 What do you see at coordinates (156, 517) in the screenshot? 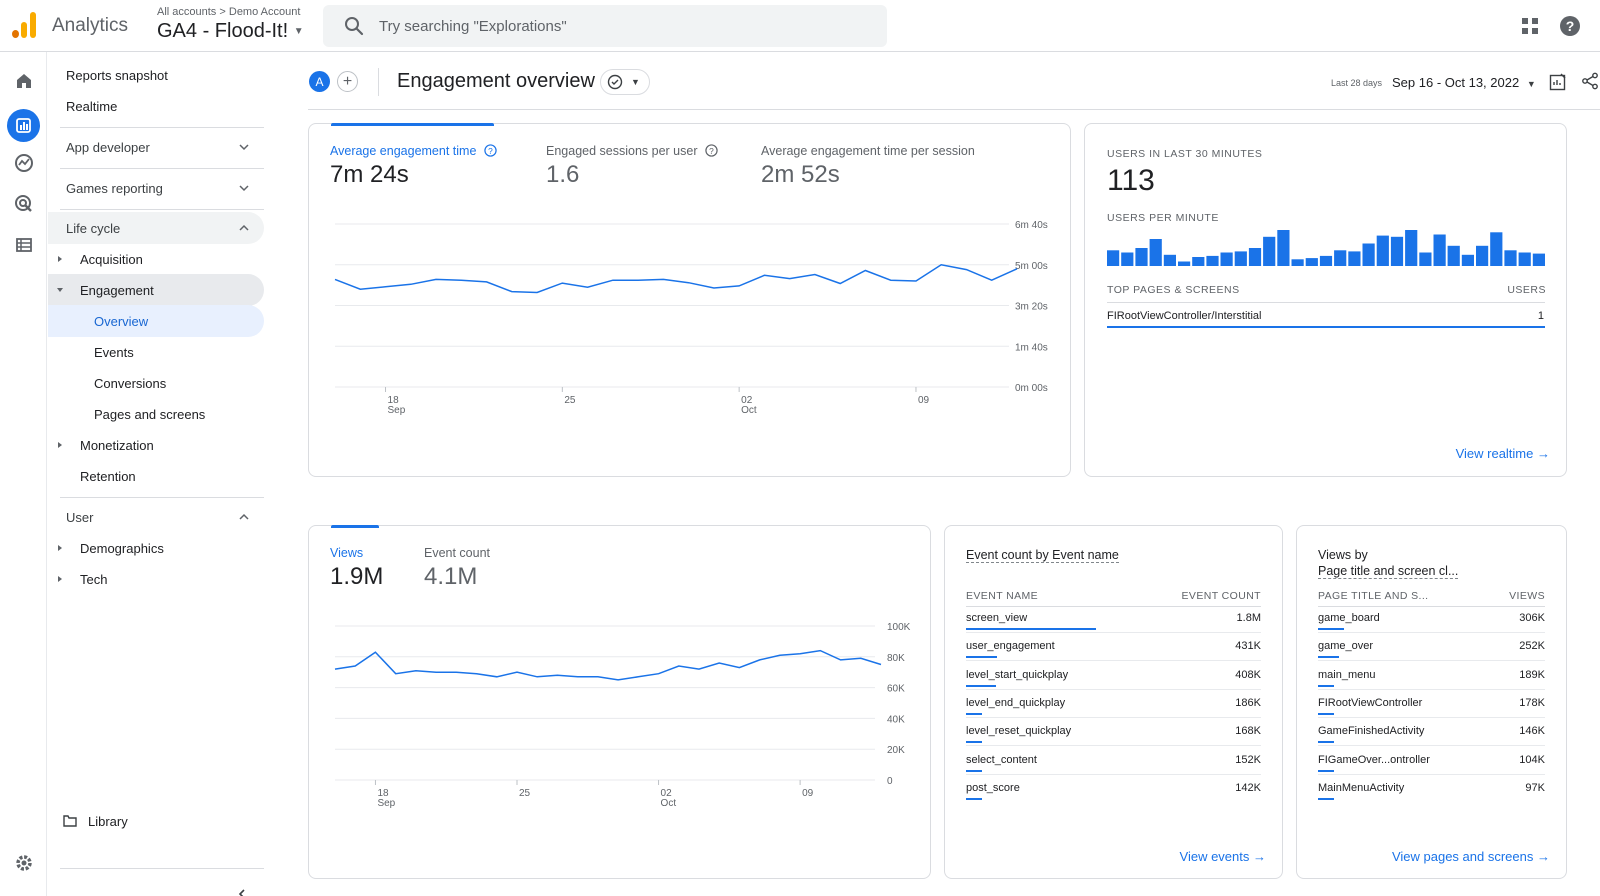
I see `nav-user: User` at bounding box center [156, 517].